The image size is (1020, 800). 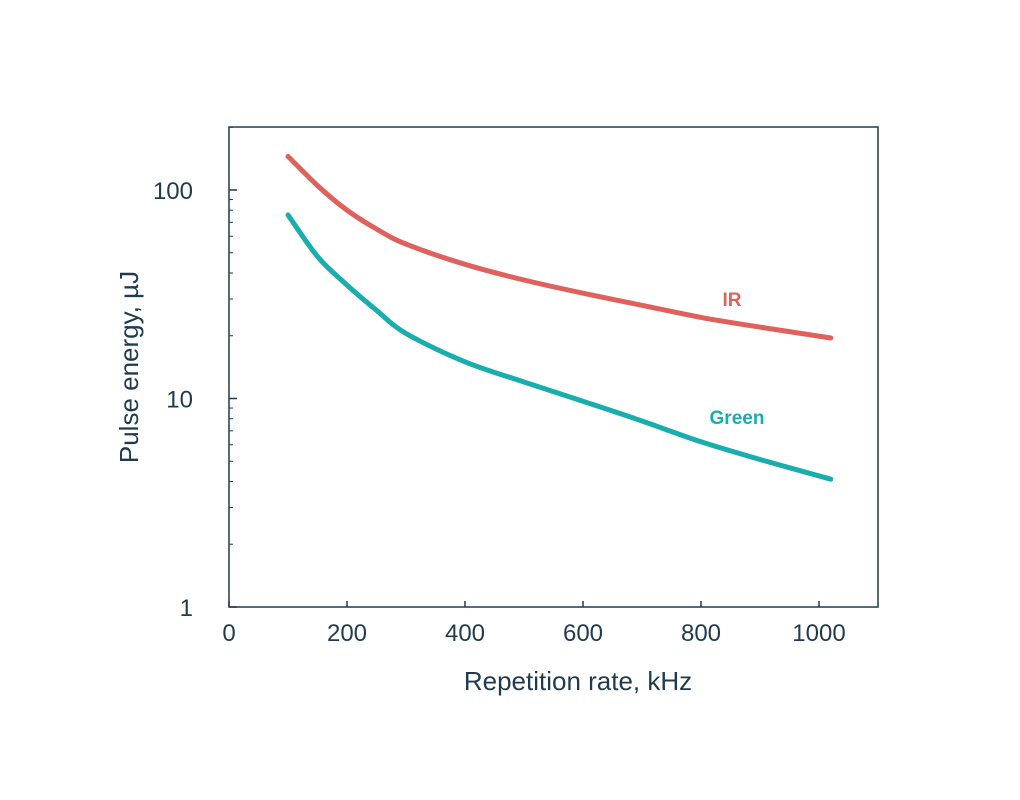 What do you see at coordinates (228, 633) in the screenshot?
I see `x-tick-label: 0` at bounding box center [228, 633].